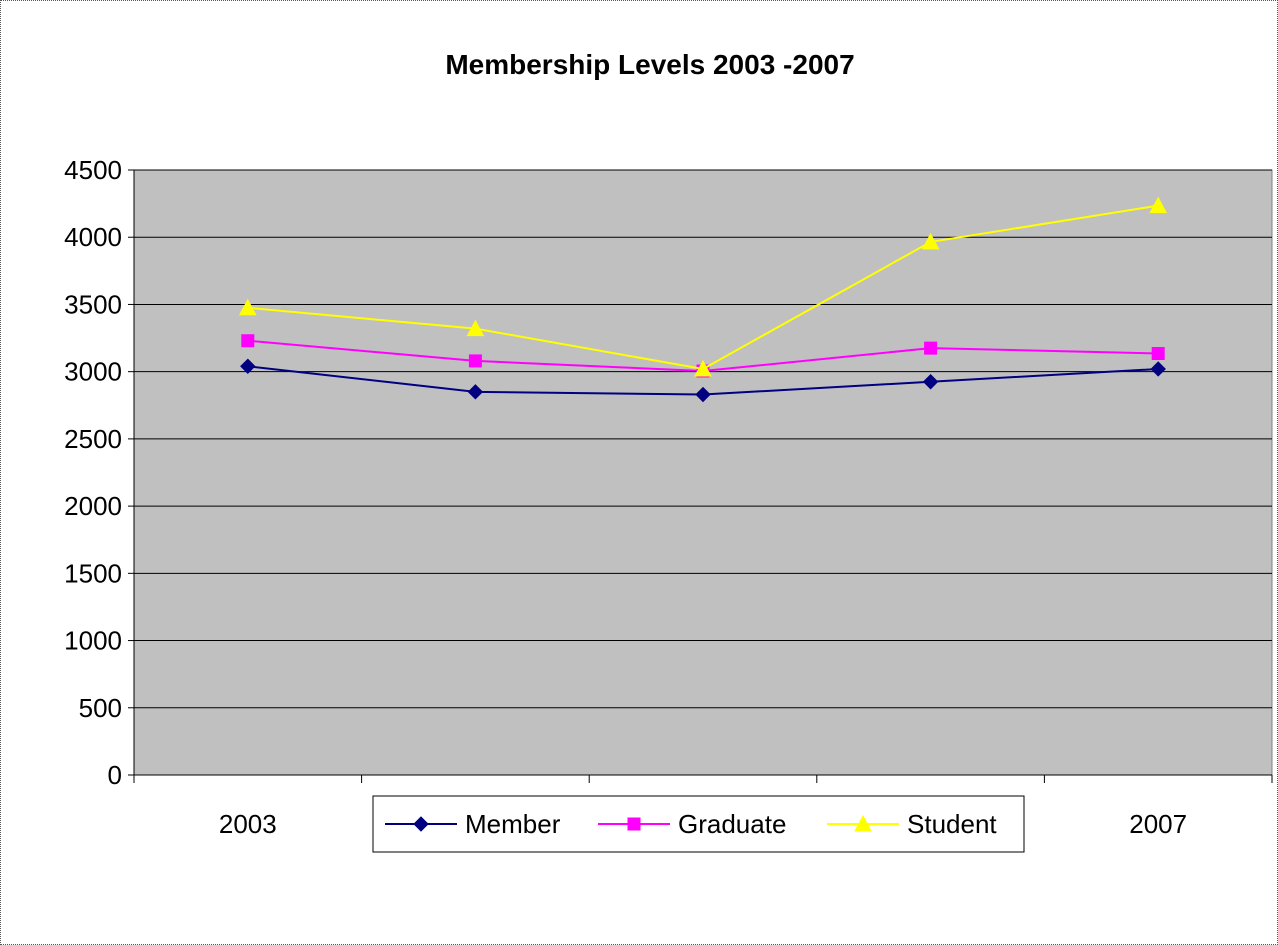 Image resolution: width=1278 pixels, height=945 pixels. What do you see at coordinates (248, 824) in the screenshot?
I see `x-tick-label: 2003` at bounding box center [248, 824].